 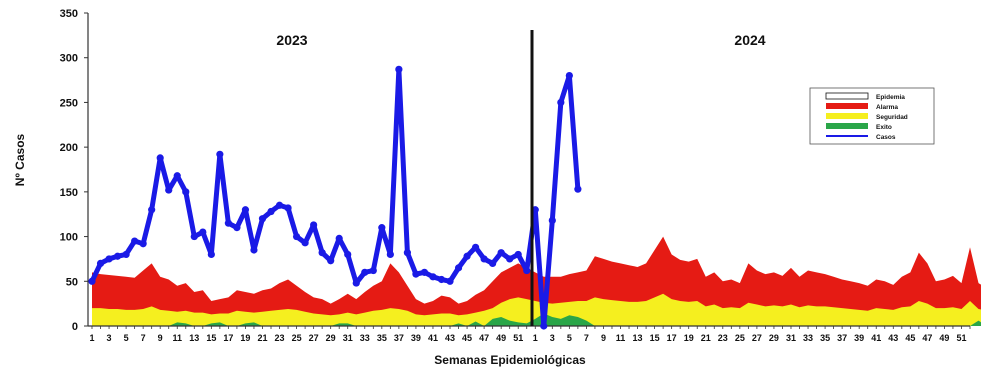 I want to click on year-label-2023: 2023, so click(x=291, y=40).